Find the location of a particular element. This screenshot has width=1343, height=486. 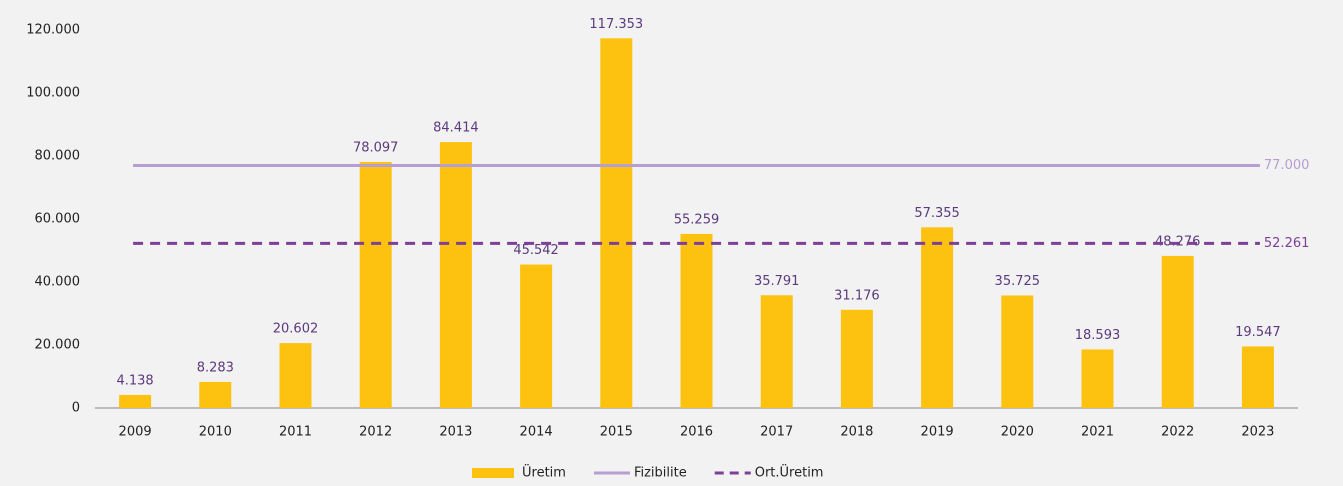

data-label: 4.138 is located at coordinates (134, 380).